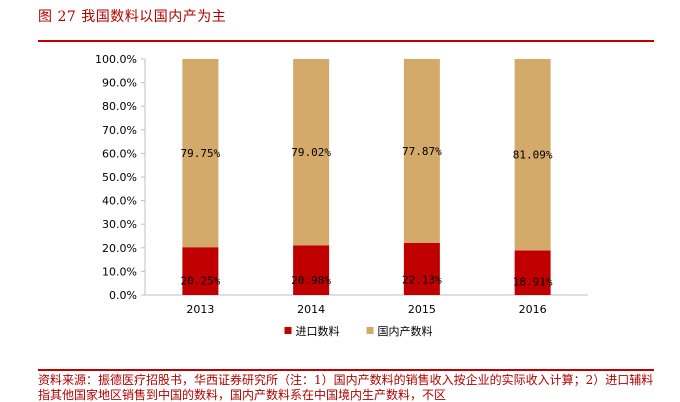 The height and width of the screenshot is (402, 680). I want to click on data-label: 79.02%, so click(311, 152).